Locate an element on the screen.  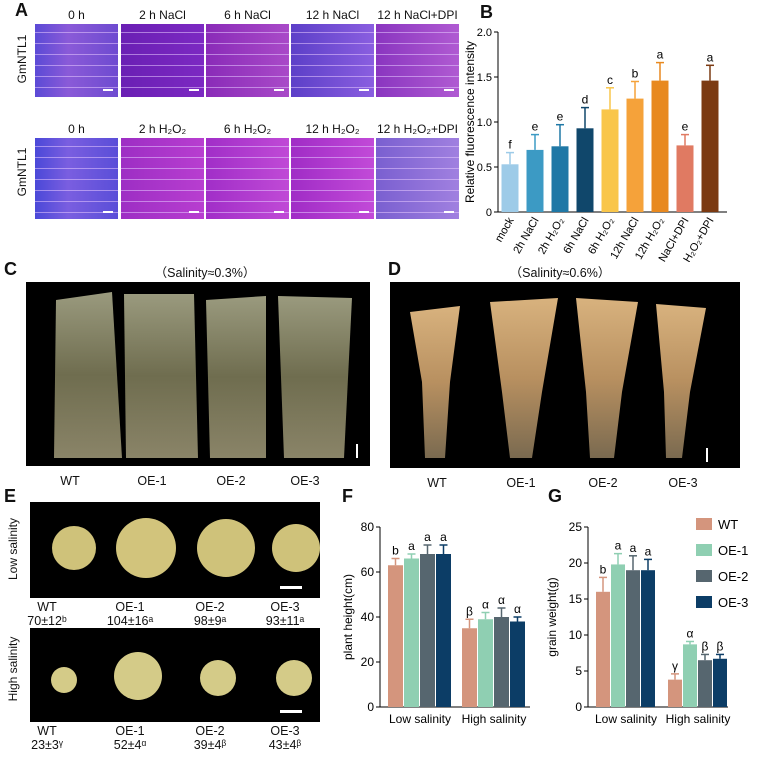
seed-group-name: OE-2 is located at coordinates (210, 731).